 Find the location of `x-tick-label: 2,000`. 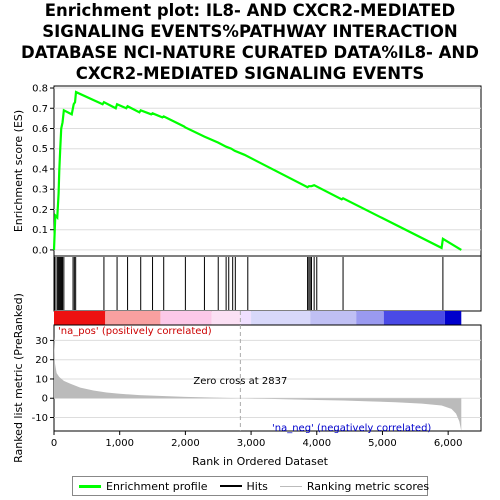

x-tick-label: 2,000 is located at coordinates (185, 443).